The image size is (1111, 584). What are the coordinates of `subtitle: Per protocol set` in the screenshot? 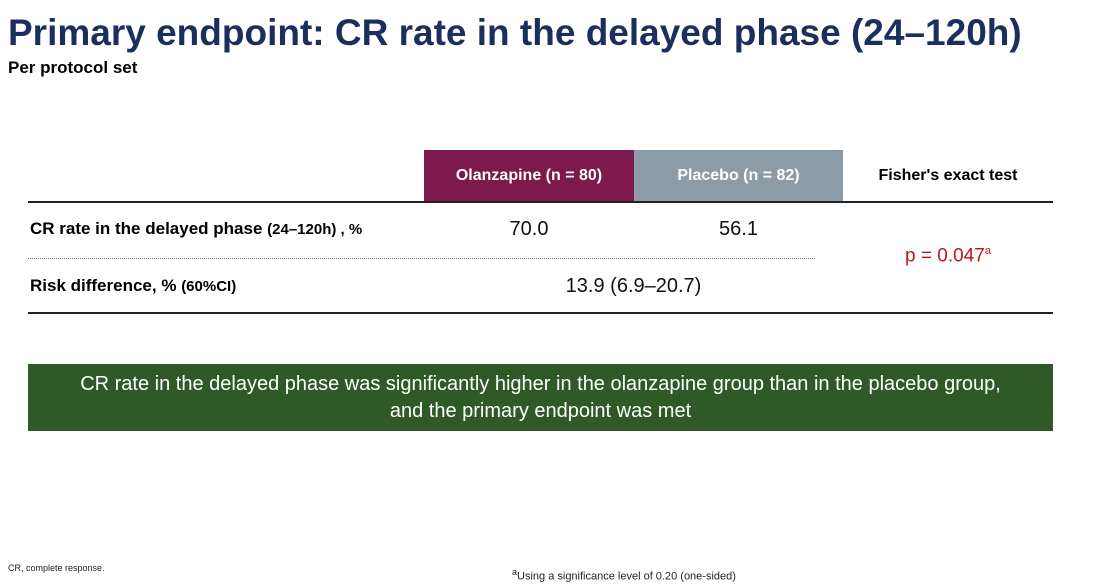 It's located at (73, 67).